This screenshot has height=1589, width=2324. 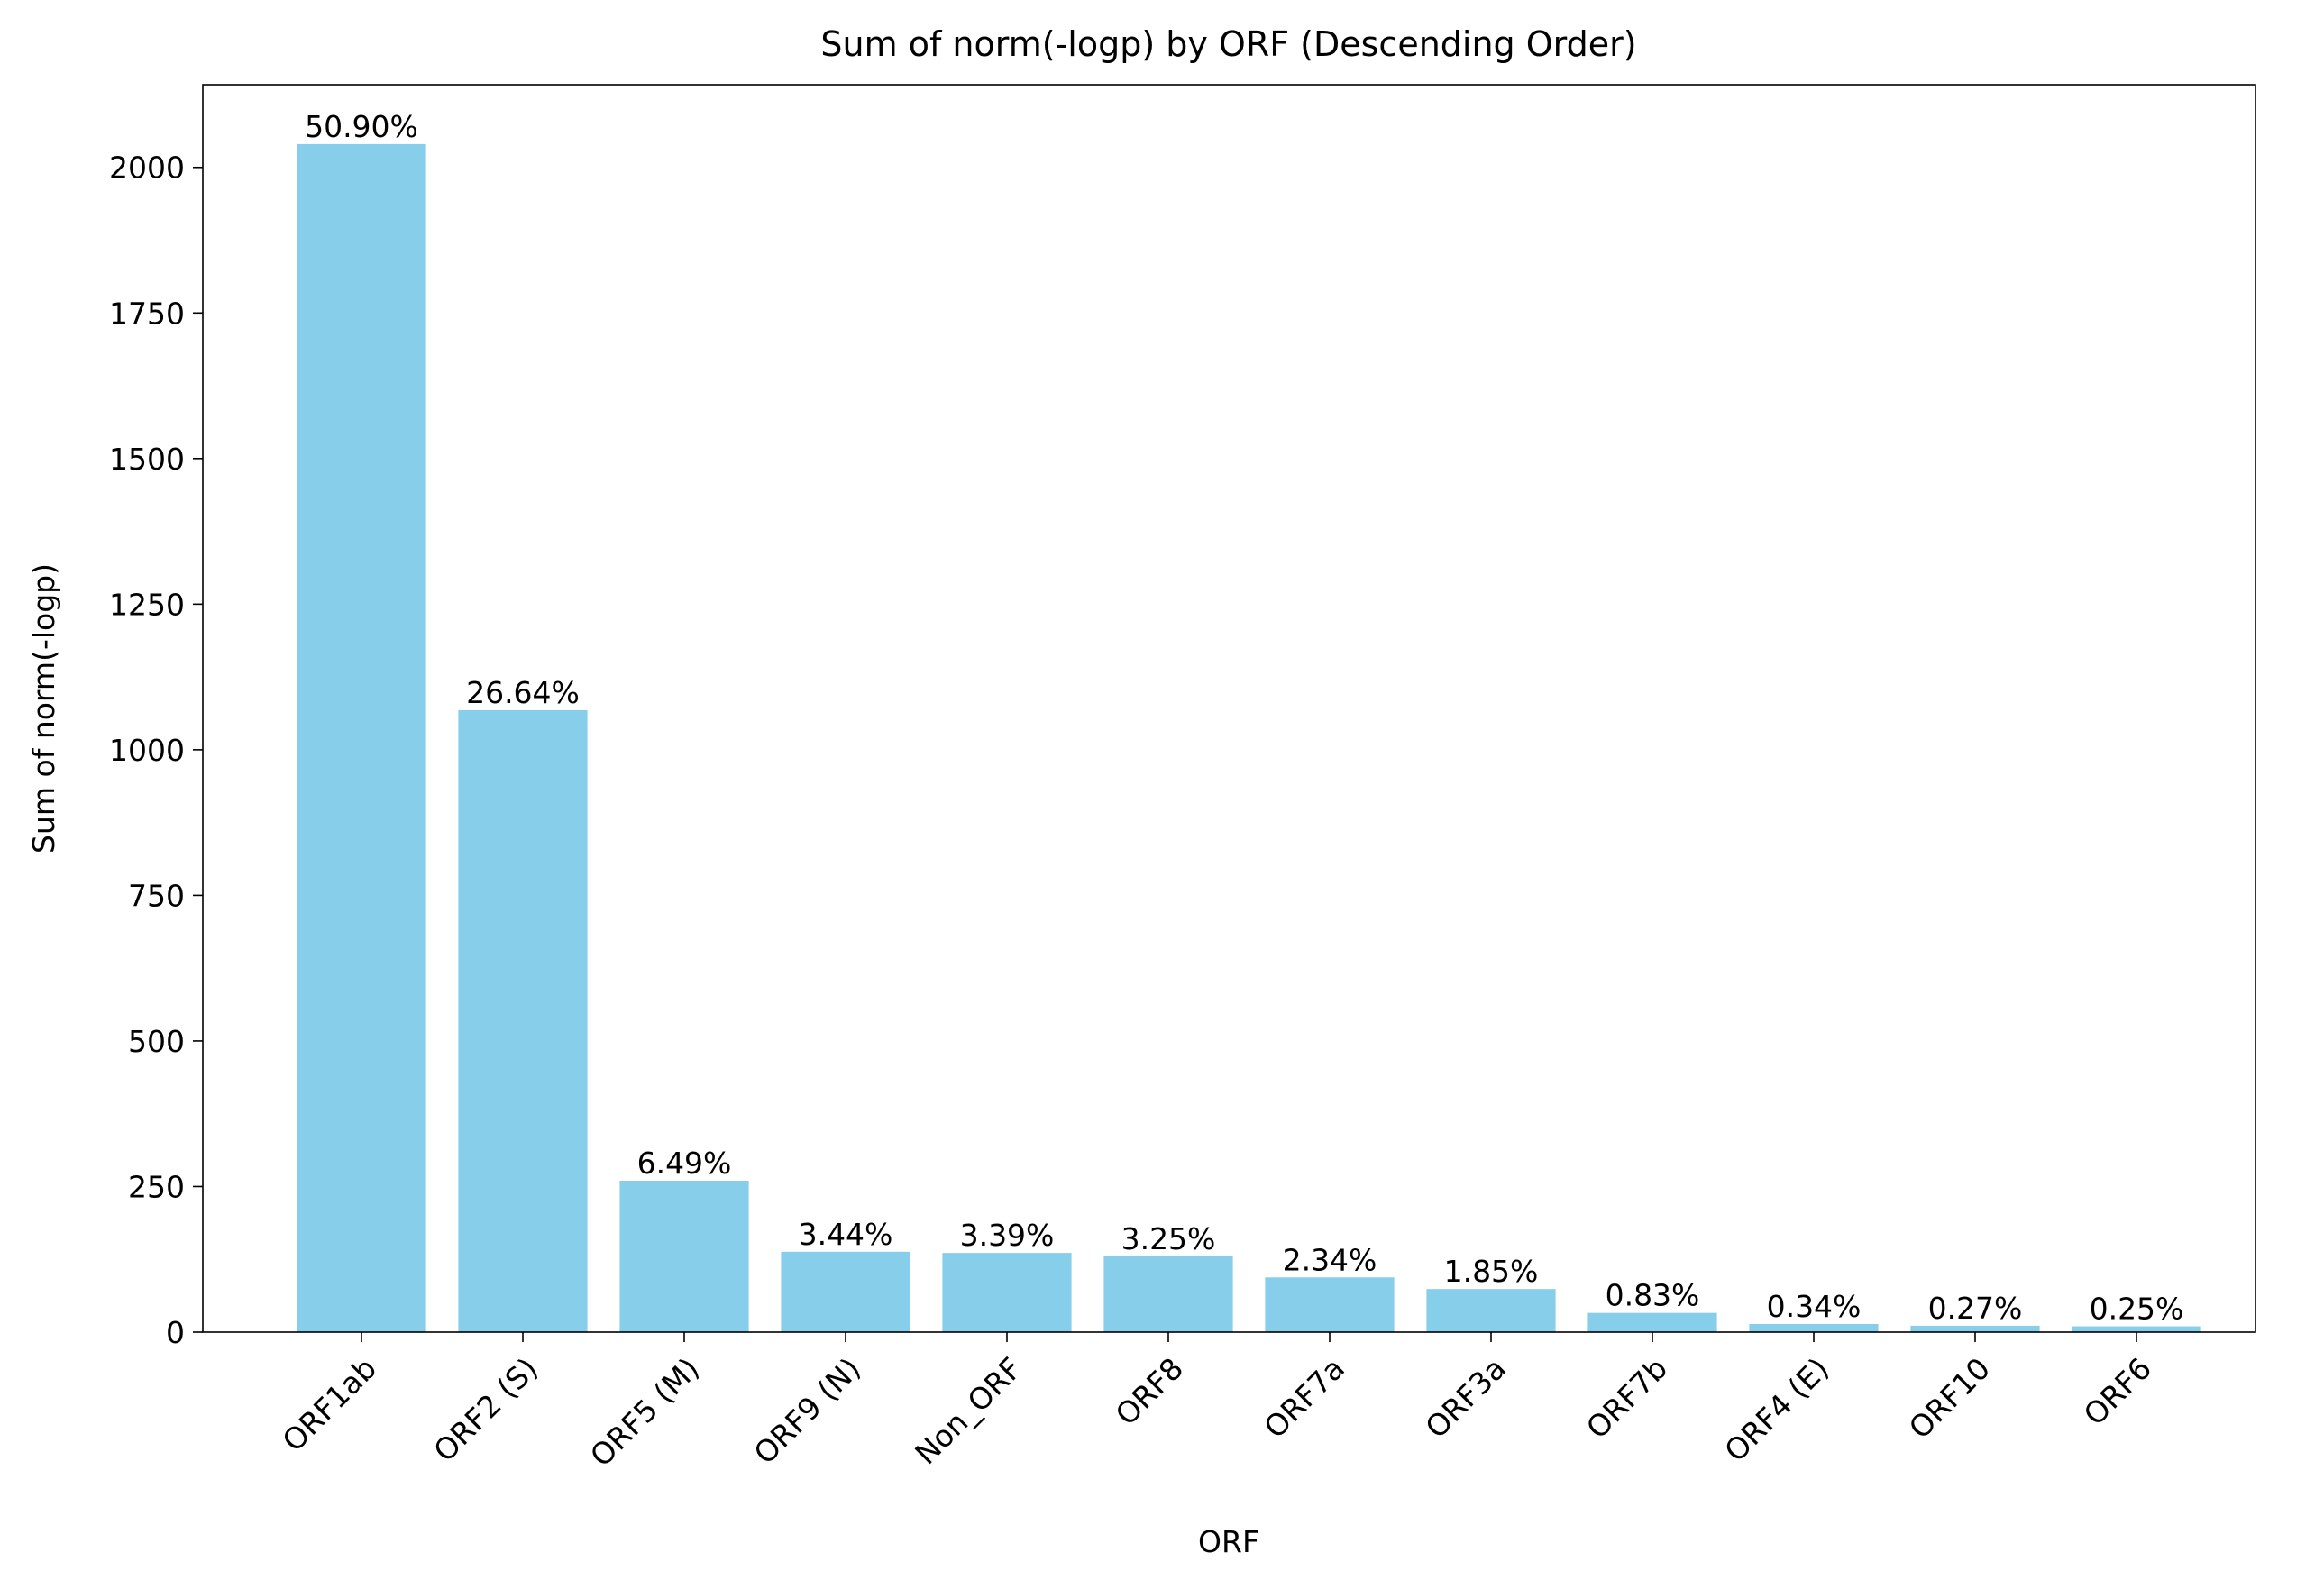 I want to click on x-tick-label: ORF3a, so click(x=1465, y=1399).